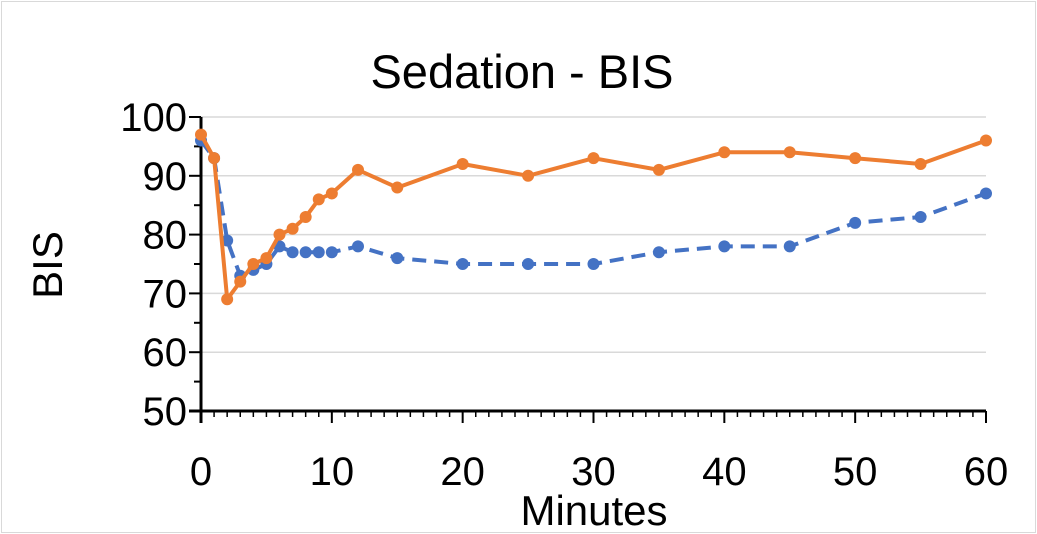 Image resolution: width=1037 pixels, height=534 pixels. I want to click on y-tick-label: 80, so click(165, 236).